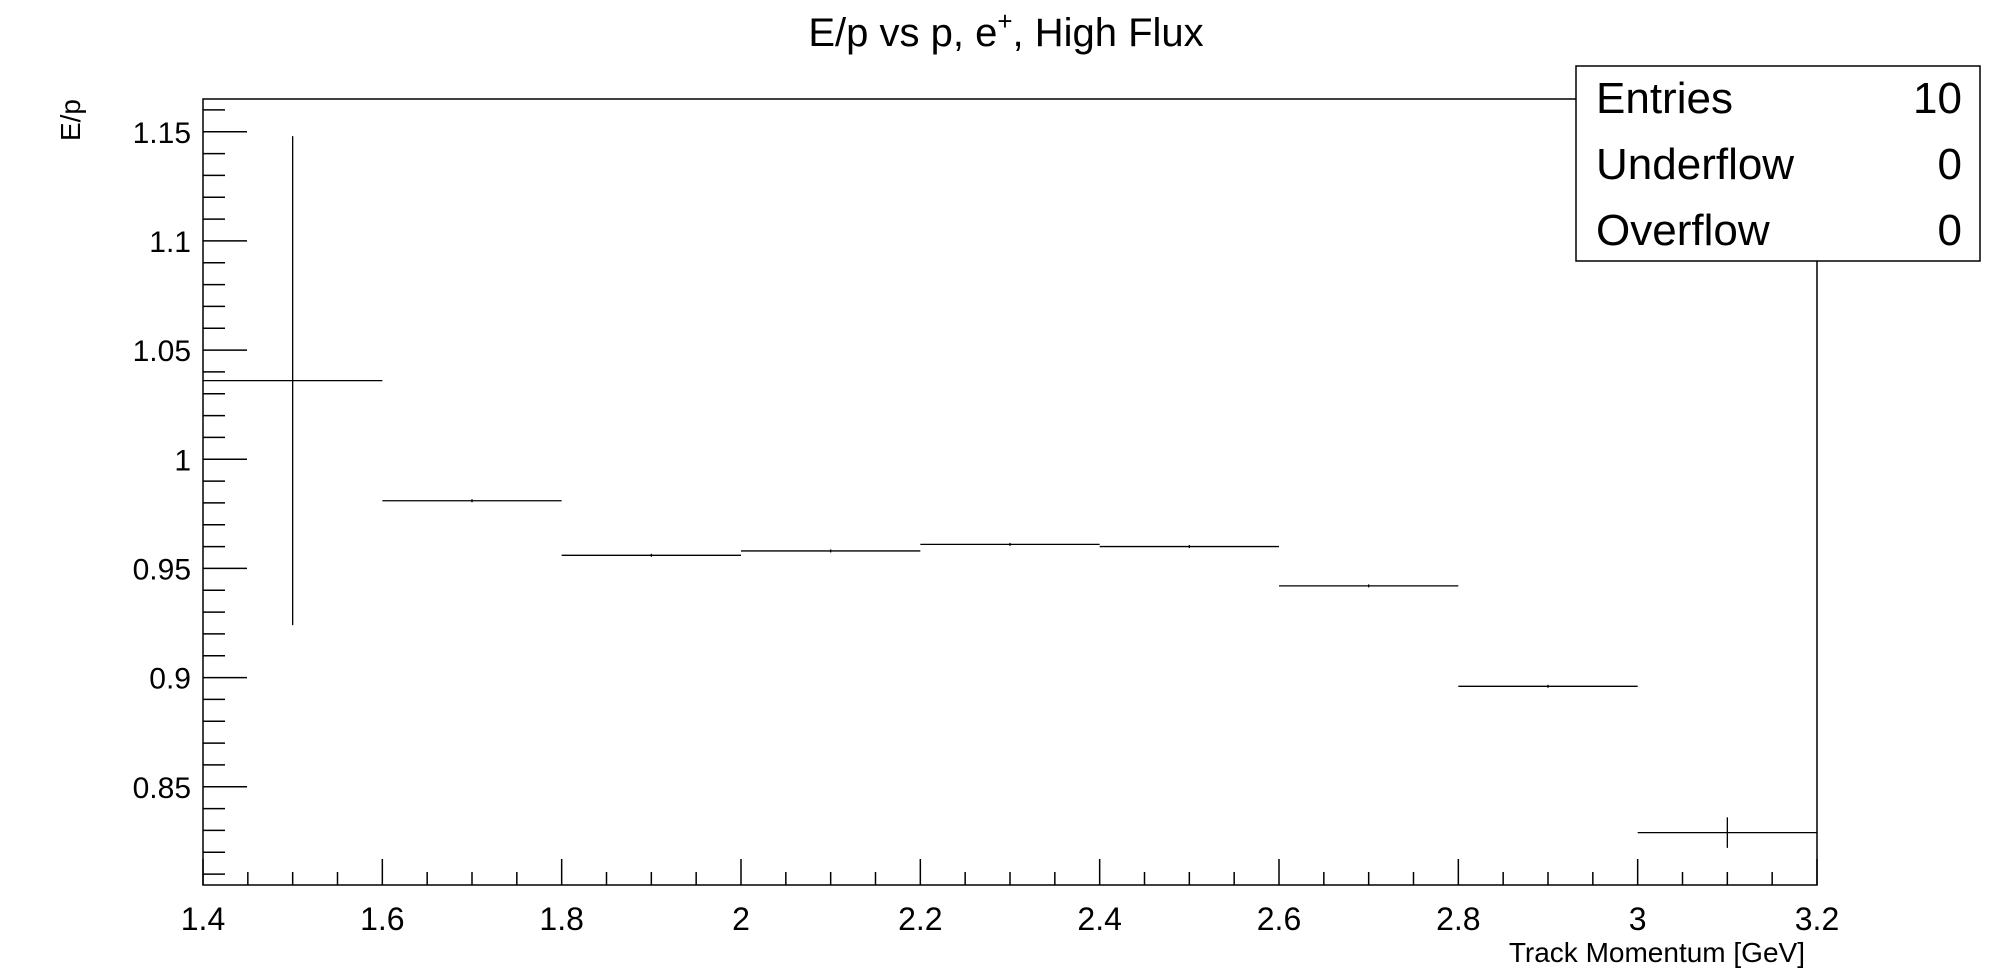  I want to click on y-tick-label: 0.9, so click(170, 679).